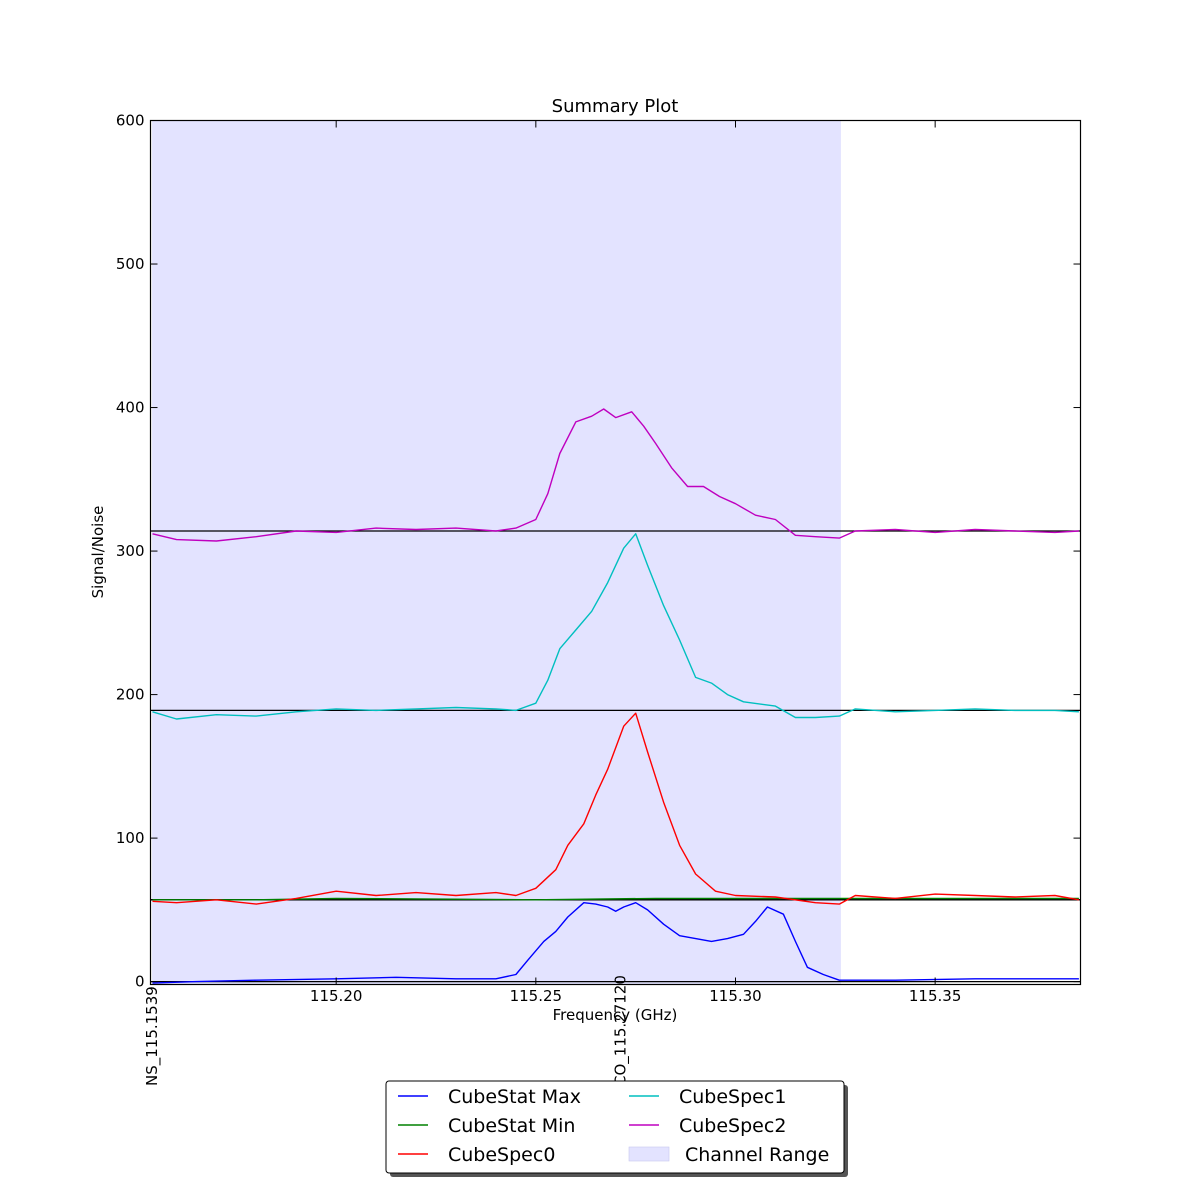  What do you see at coordinates (130, 408) in the screenshot?
I see `y-tick-label: 400` at bounding box center [130, 408].